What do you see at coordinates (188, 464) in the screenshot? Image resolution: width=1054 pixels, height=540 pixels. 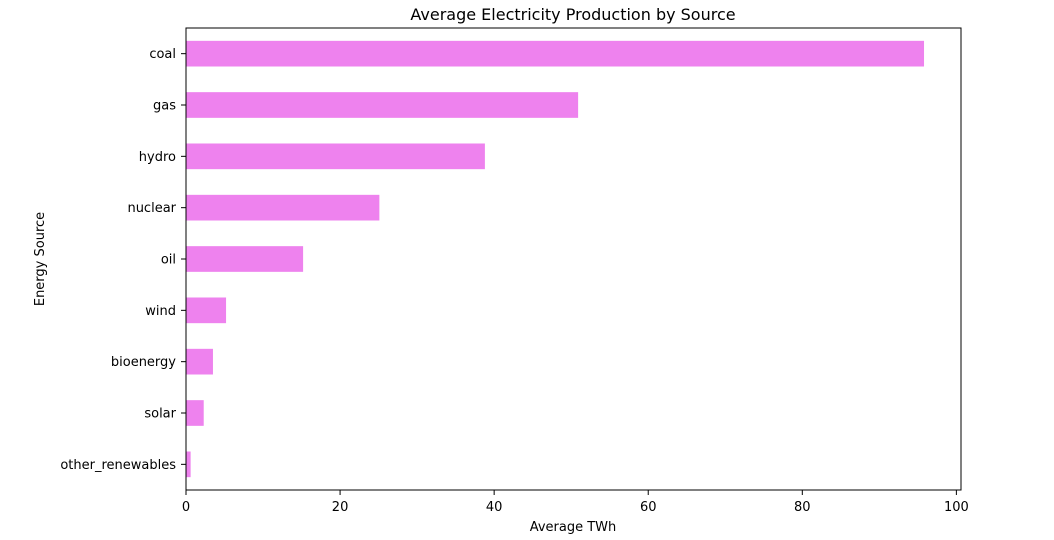 I see `bar-other-renewables` at bounding box center [188, 464].